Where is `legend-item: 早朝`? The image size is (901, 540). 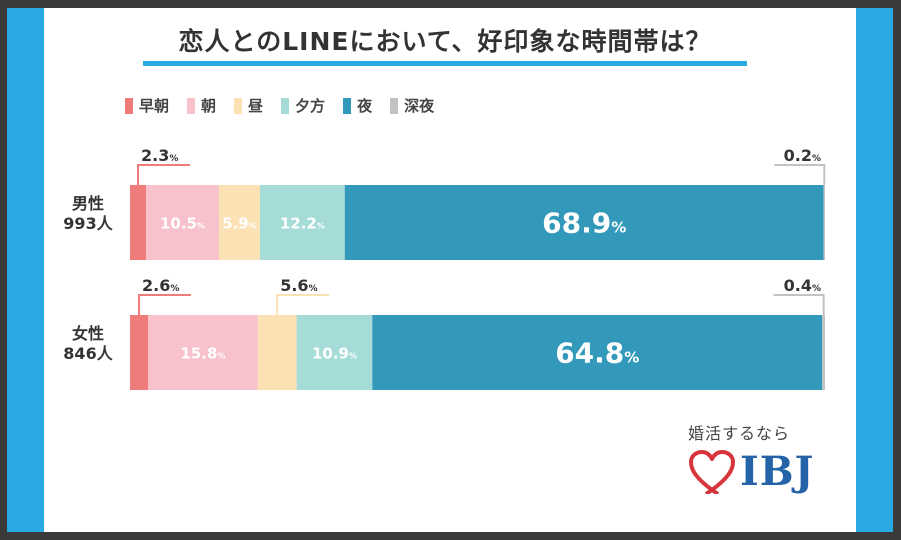
legend-item: 早朝 is located at coordinates (147, 105).